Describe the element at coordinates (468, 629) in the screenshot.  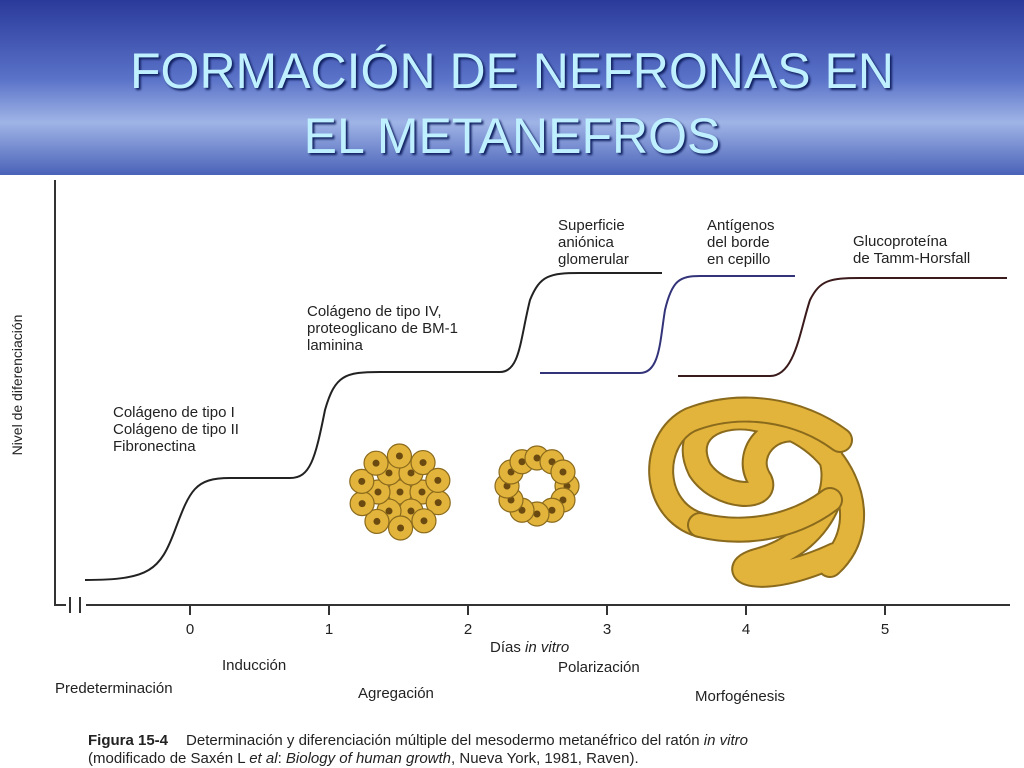
I see `x-tick-label: 2` at that location.